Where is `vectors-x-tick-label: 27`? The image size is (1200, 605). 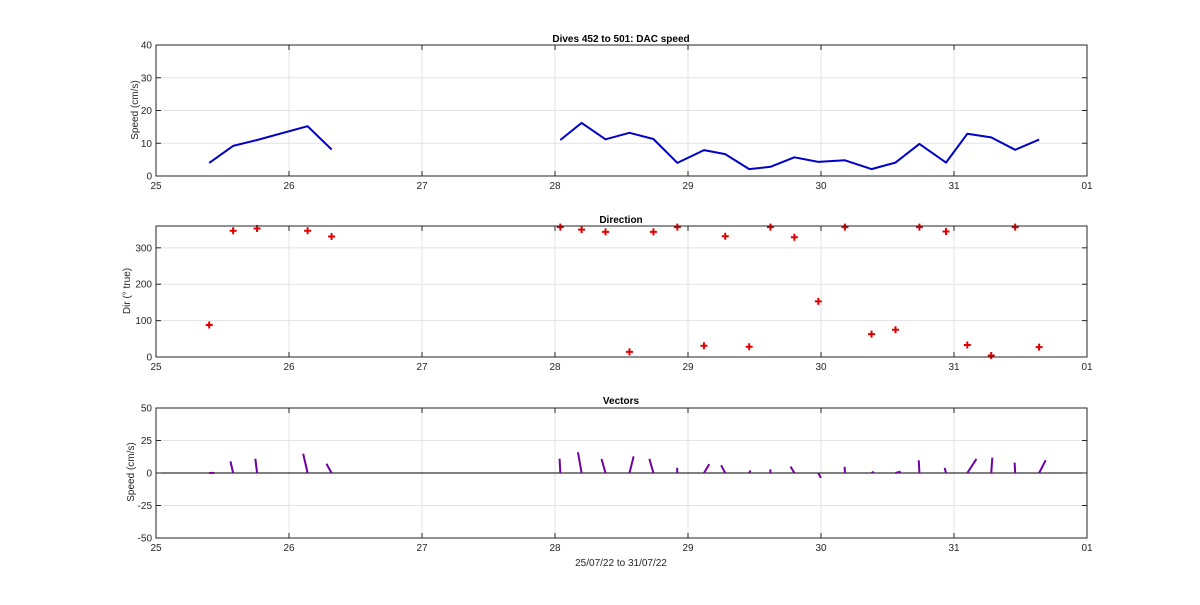 vectors-x-tick-label: 27 is located at coordinates (422, 548).